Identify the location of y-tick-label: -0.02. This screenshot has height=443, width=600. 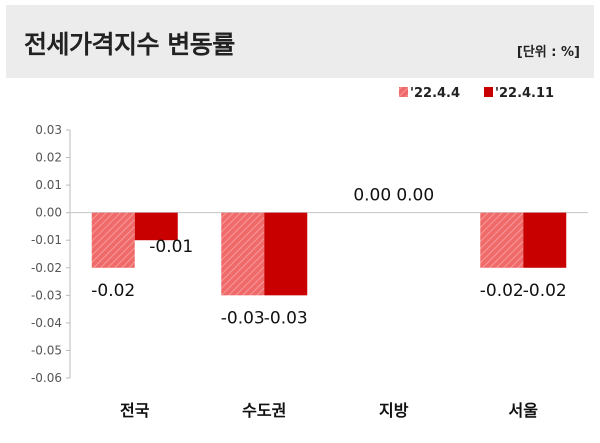
(46, 268).